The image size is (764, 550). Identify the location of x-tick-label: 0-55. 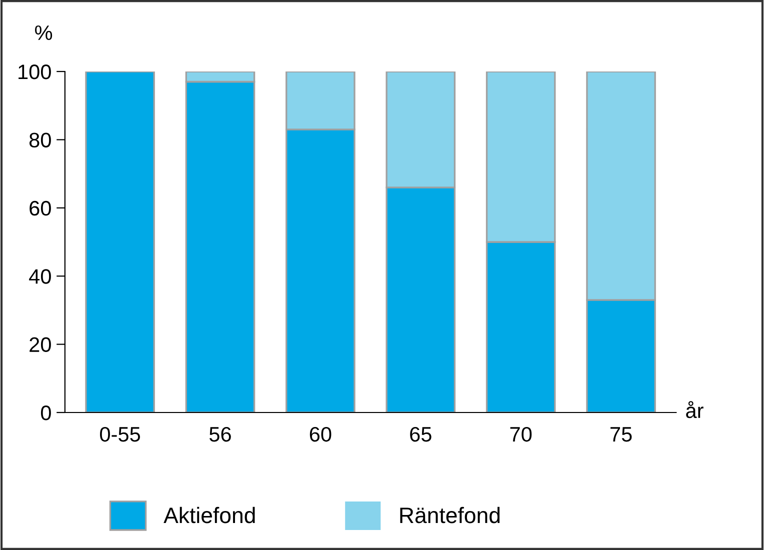
(120, 434).